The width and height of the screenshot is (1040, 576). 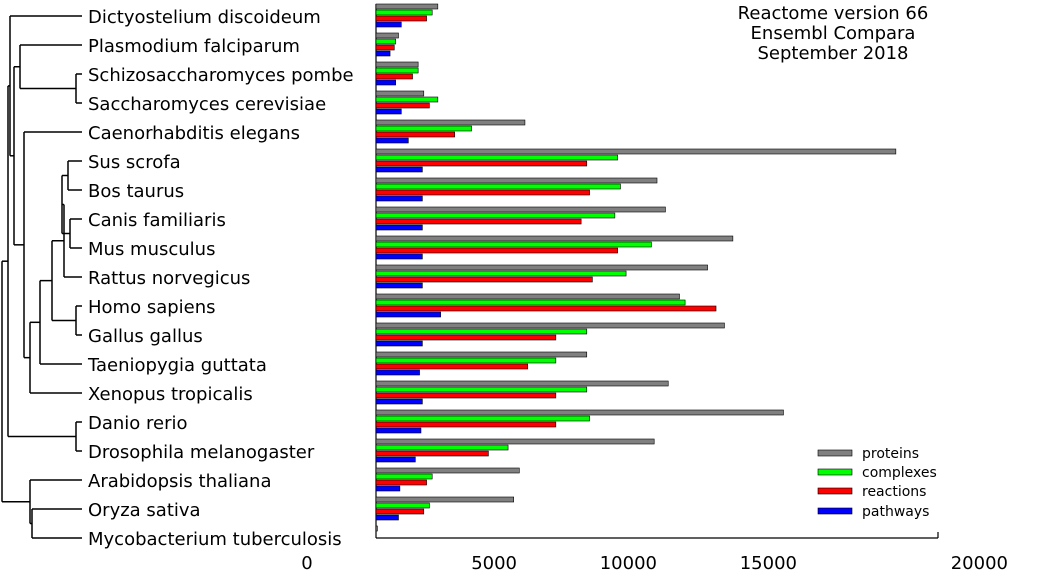 What do you see at coordinates (151, 249) in the screenshot?
I see `species-label: Mus musculus` at bounding box center [151, 249].